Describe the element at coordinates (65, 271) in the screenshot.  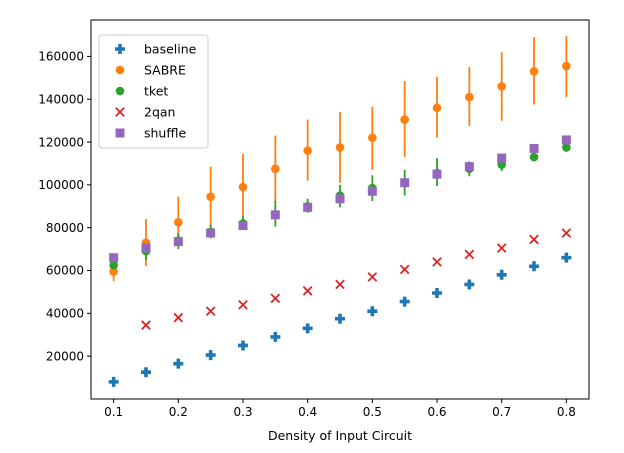
I see `y-tick-label: 60000` at that location.